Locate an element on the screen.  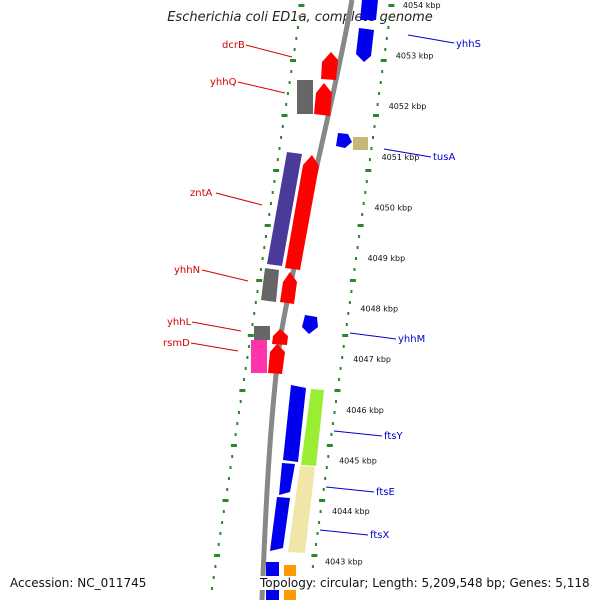
gene-label-yhhQ: yhhQ is located at coordinates (223, 82).